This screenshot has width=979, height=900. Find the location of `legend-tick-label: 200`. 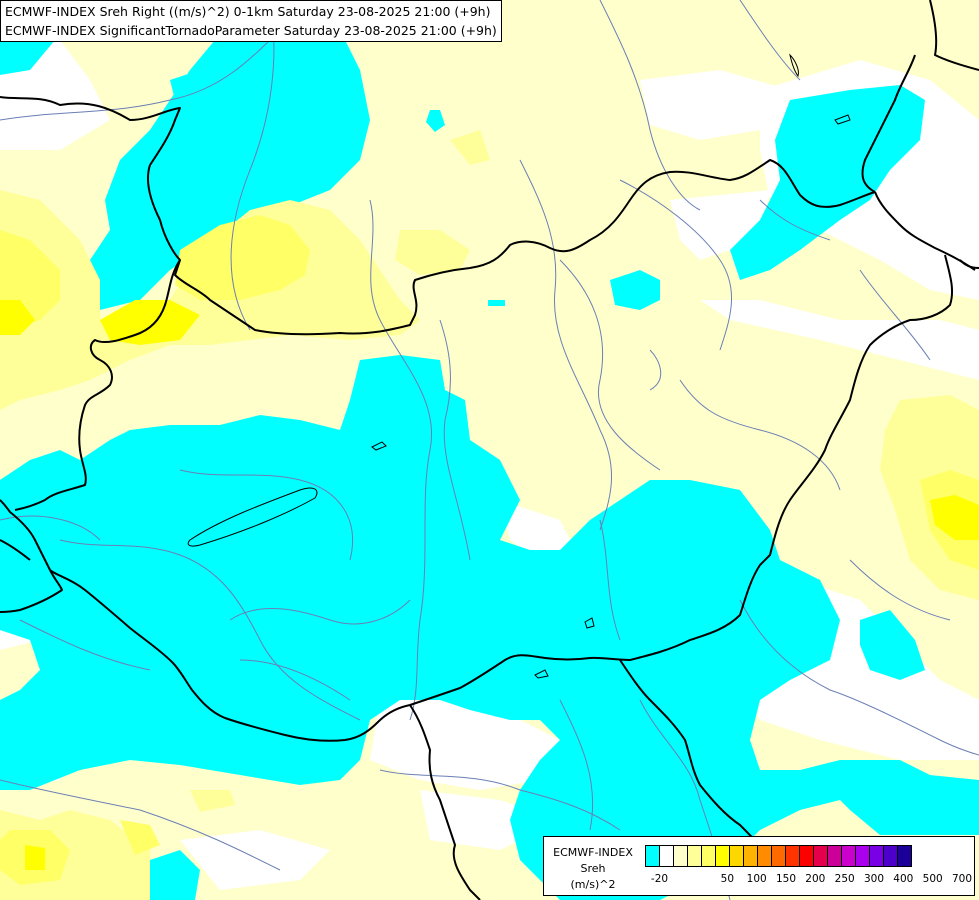

legend-tick-label: 200 is located at coordinates (815, 879).